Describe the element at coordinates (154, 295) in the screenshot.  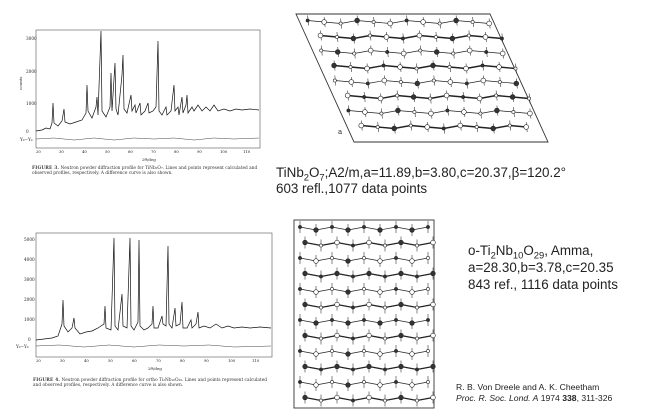
I see `plot-frame-bottom` at that location.